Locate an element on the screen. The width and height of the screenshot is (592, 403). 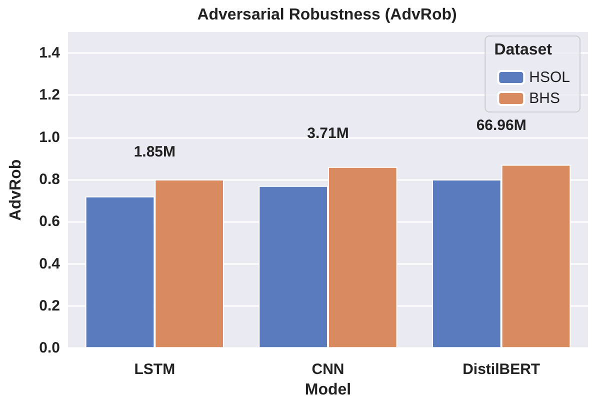
y-tick-label: 0.0 is located at coordinates (49, 348).